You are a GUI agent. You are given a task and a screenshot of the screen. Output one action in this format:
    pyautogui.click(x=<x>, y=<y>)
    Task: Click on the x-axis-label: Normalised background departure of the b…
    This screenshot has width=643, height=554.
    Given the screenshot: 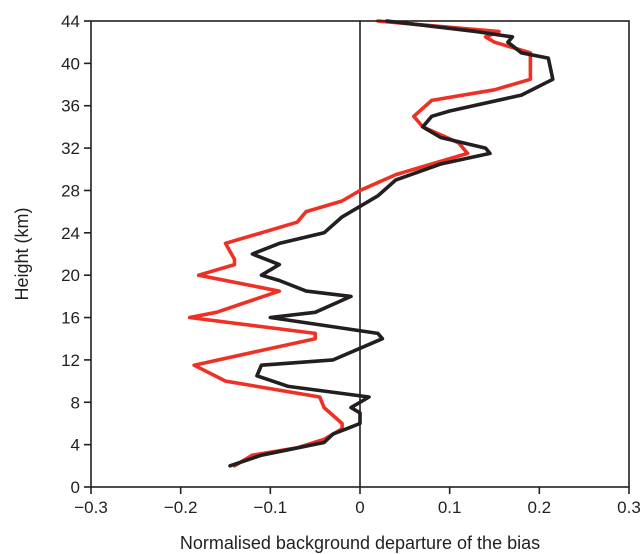 What is the action you would take?
    pyautogui.click(x=360, y=543)
    